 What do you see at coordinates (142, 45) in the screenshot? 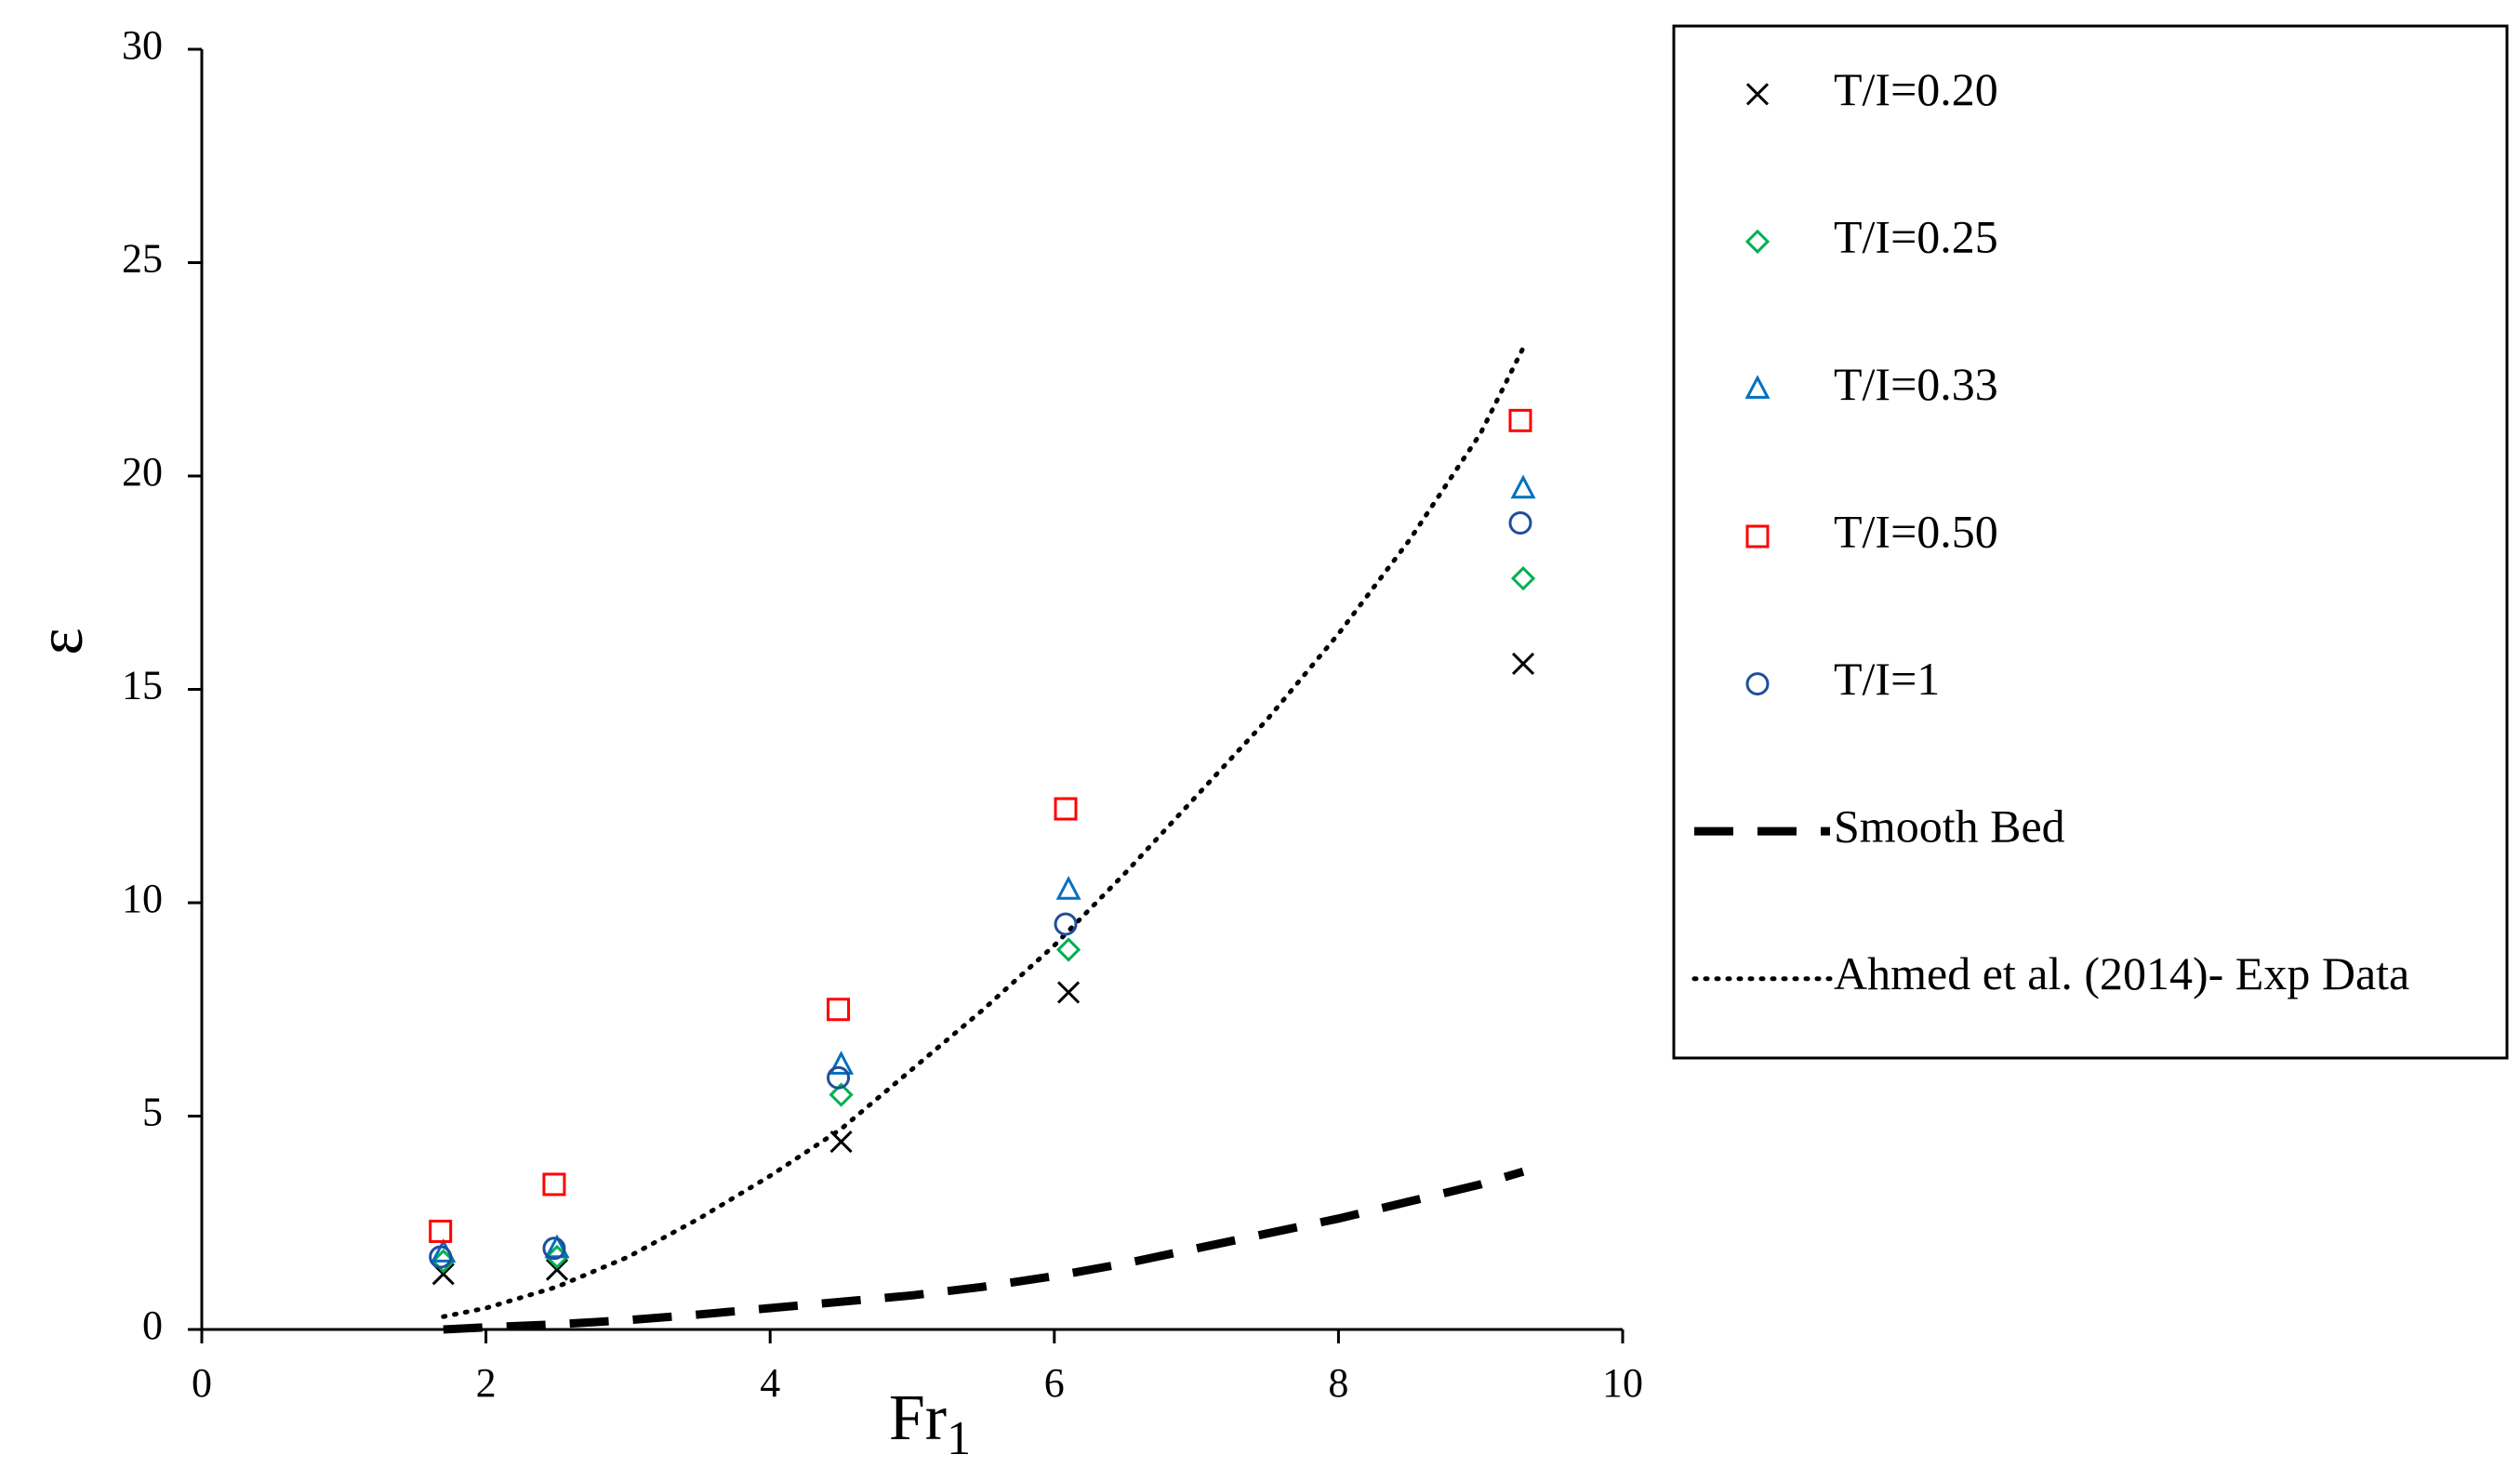
I see `y-tick-label: 30` at bounding box center [142, 45].